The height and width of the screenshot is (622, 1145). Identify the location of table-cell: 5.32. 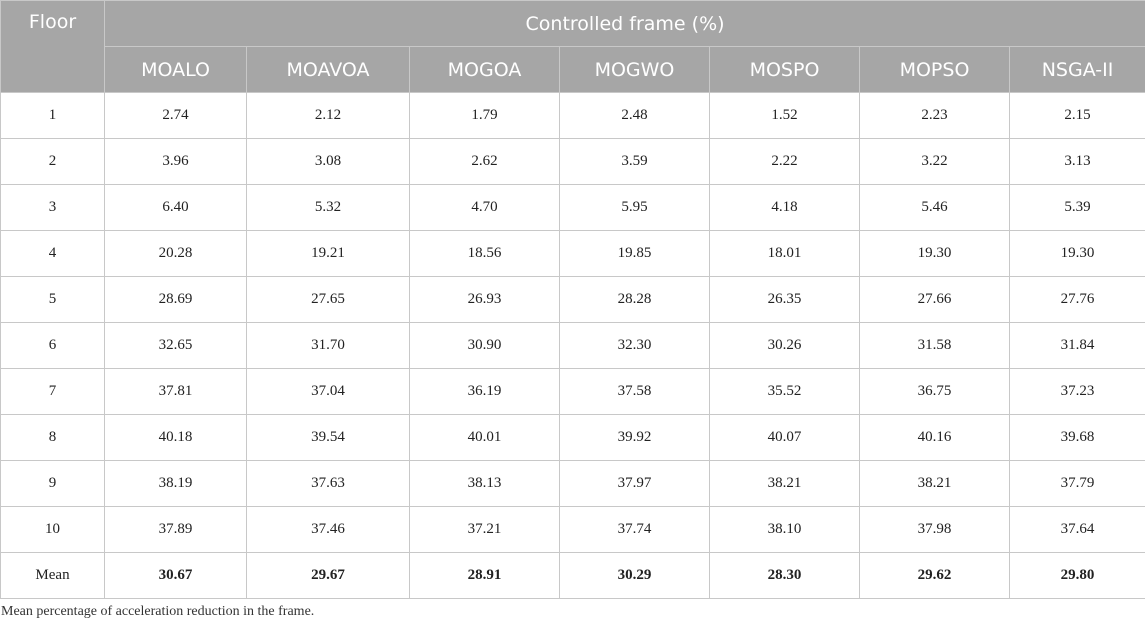
(328, 207).